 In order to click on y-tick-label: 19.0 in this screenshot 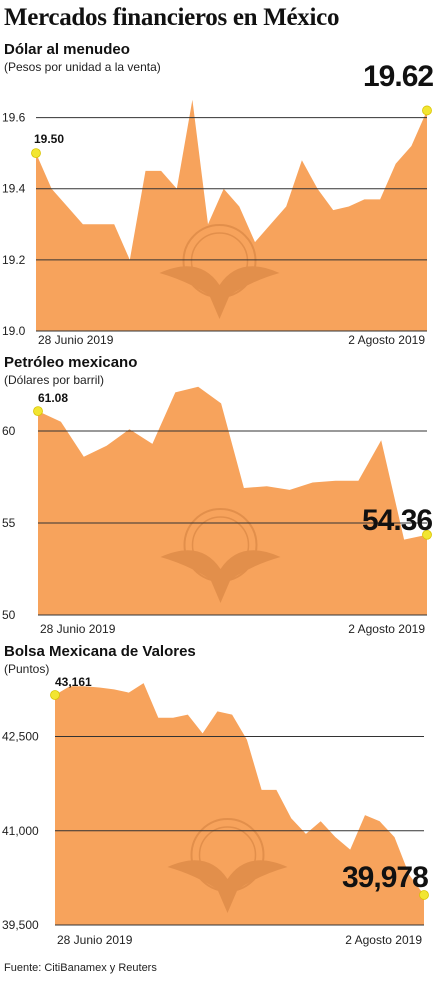, I will do `click(14, 331)`.